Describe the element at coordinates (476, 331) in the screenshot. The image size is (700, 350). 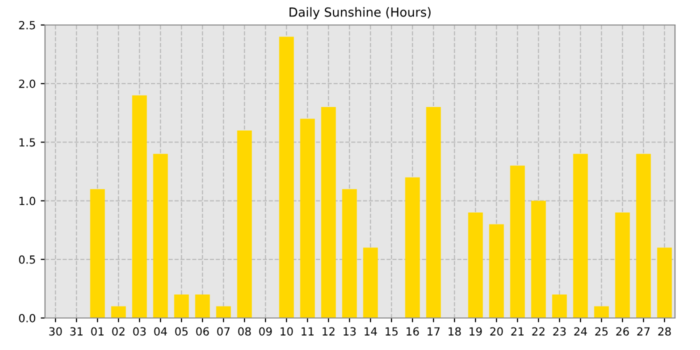
I see `x-tick-label: 19` at that location.